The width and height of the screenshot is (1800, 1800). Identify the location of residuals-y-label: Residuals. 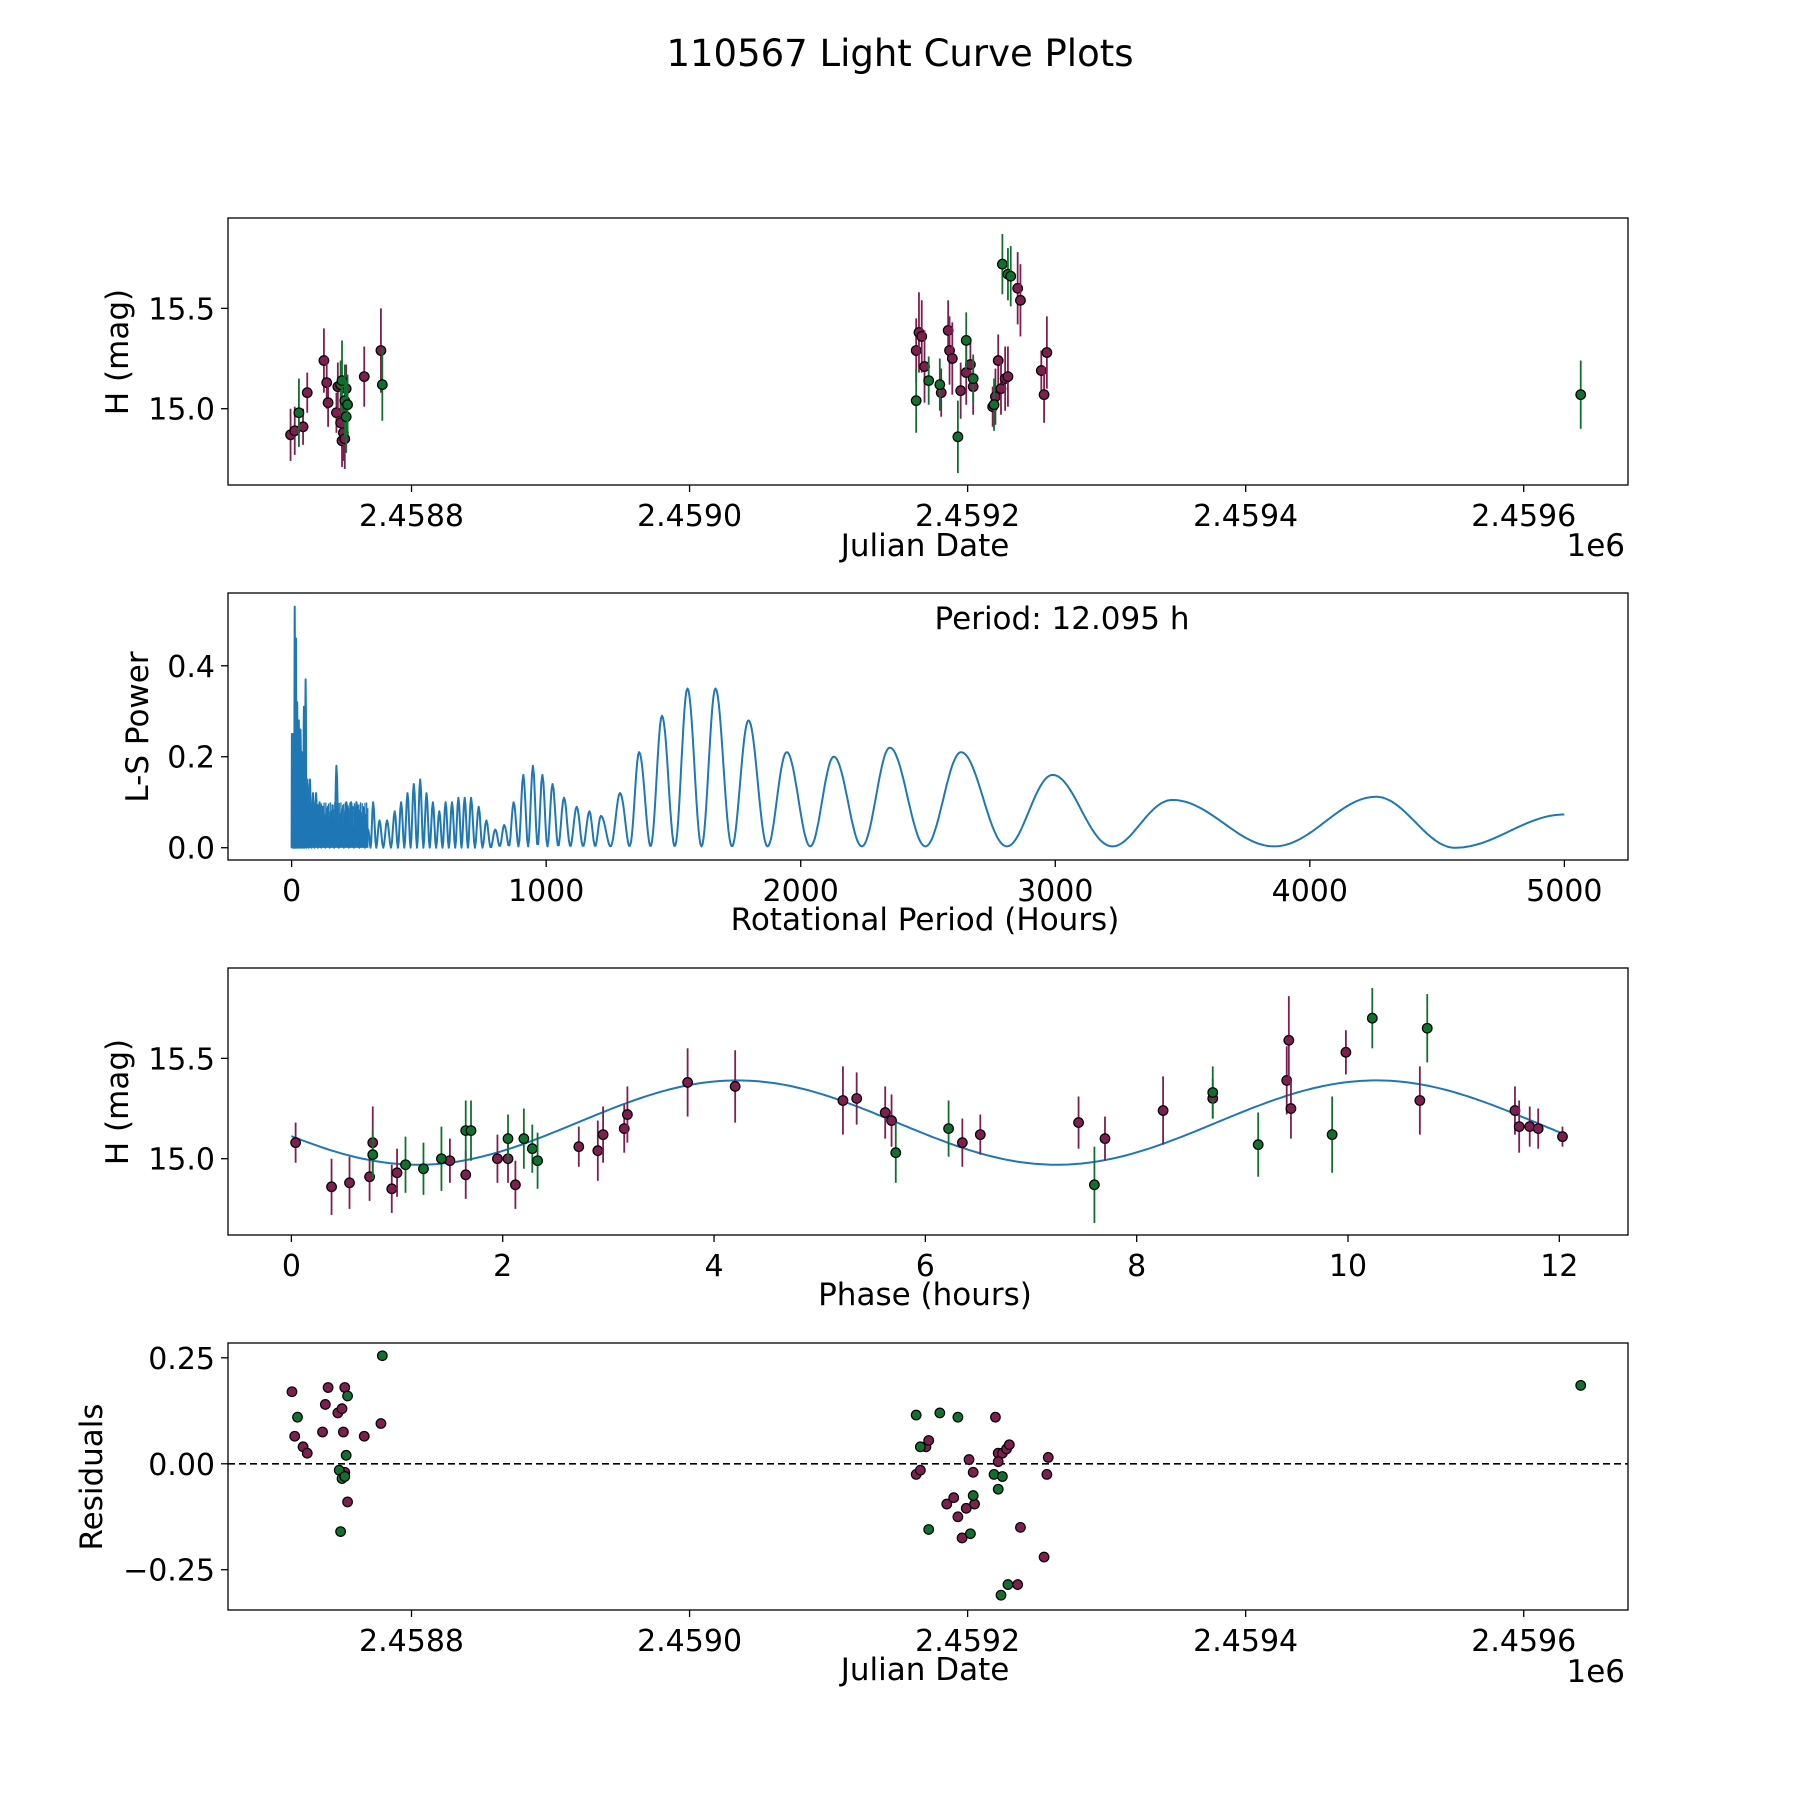
(92, 1476).